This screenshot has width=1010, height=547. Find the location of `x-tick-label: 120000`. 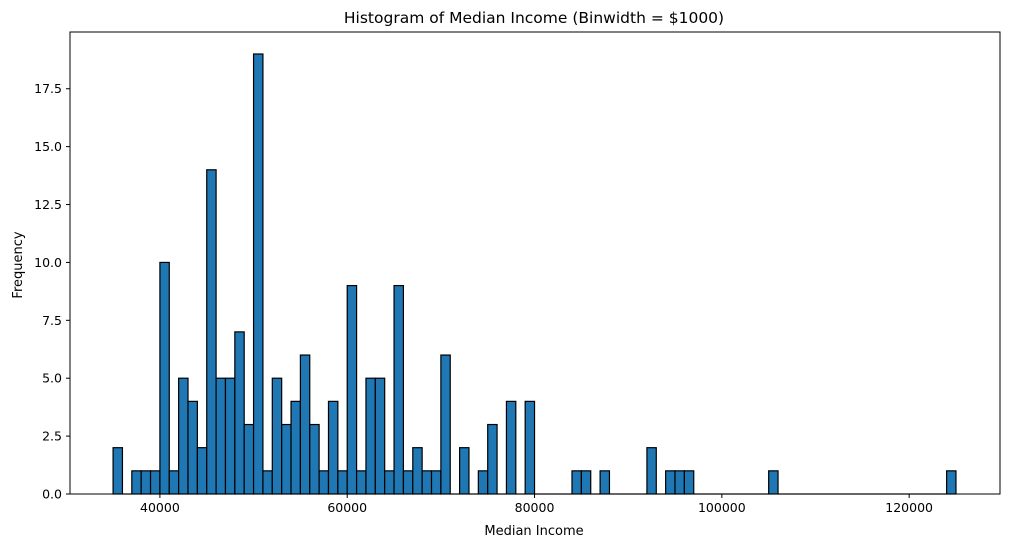

x-tick-label: 120000 is located at coordinates (909, 507).